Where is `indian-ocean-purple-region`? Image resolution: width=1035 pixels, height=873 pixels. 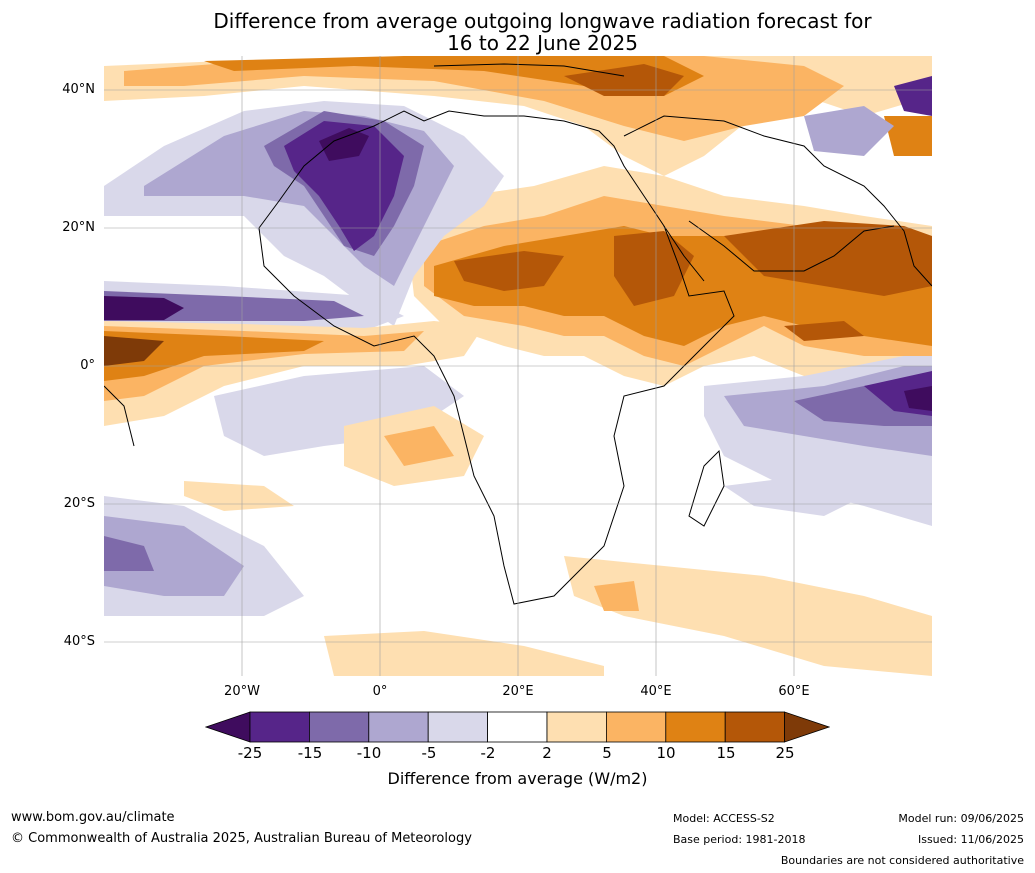
indian-ocean-purple-region is located at coordinates (818, 441).